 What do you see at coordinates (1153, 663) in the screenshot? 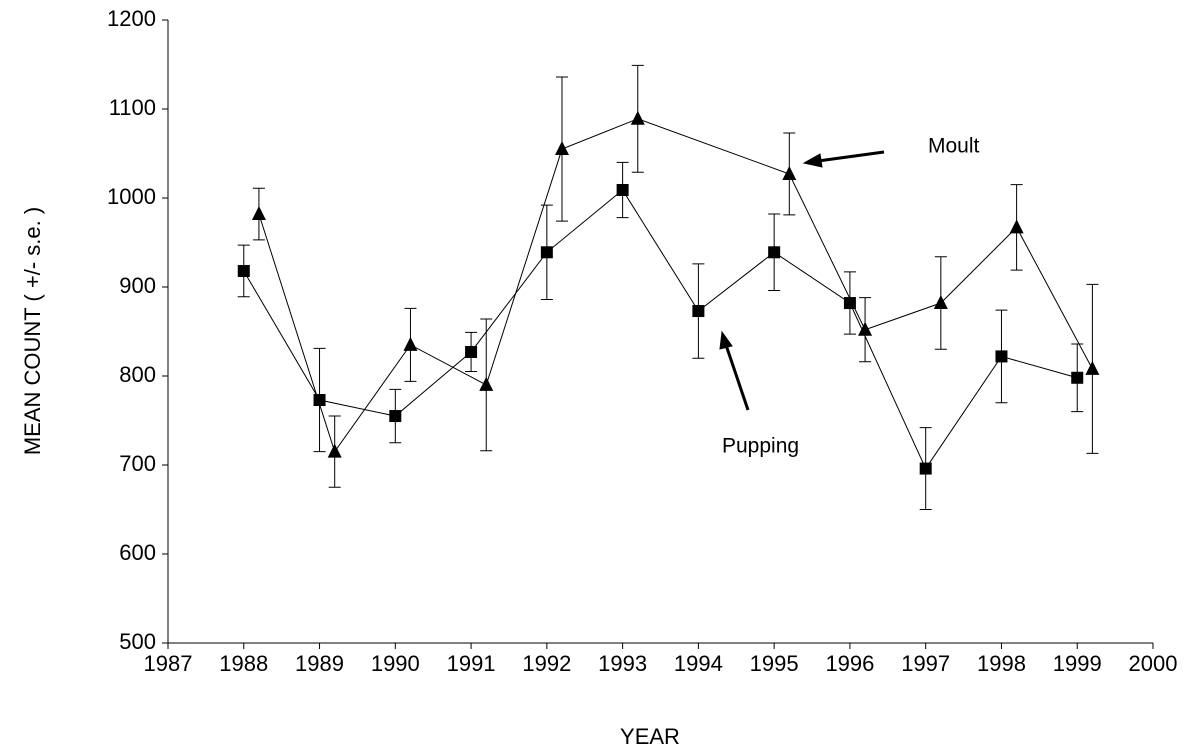
I see `x-tick-label: 2000` at bounding box center [1153, 663].